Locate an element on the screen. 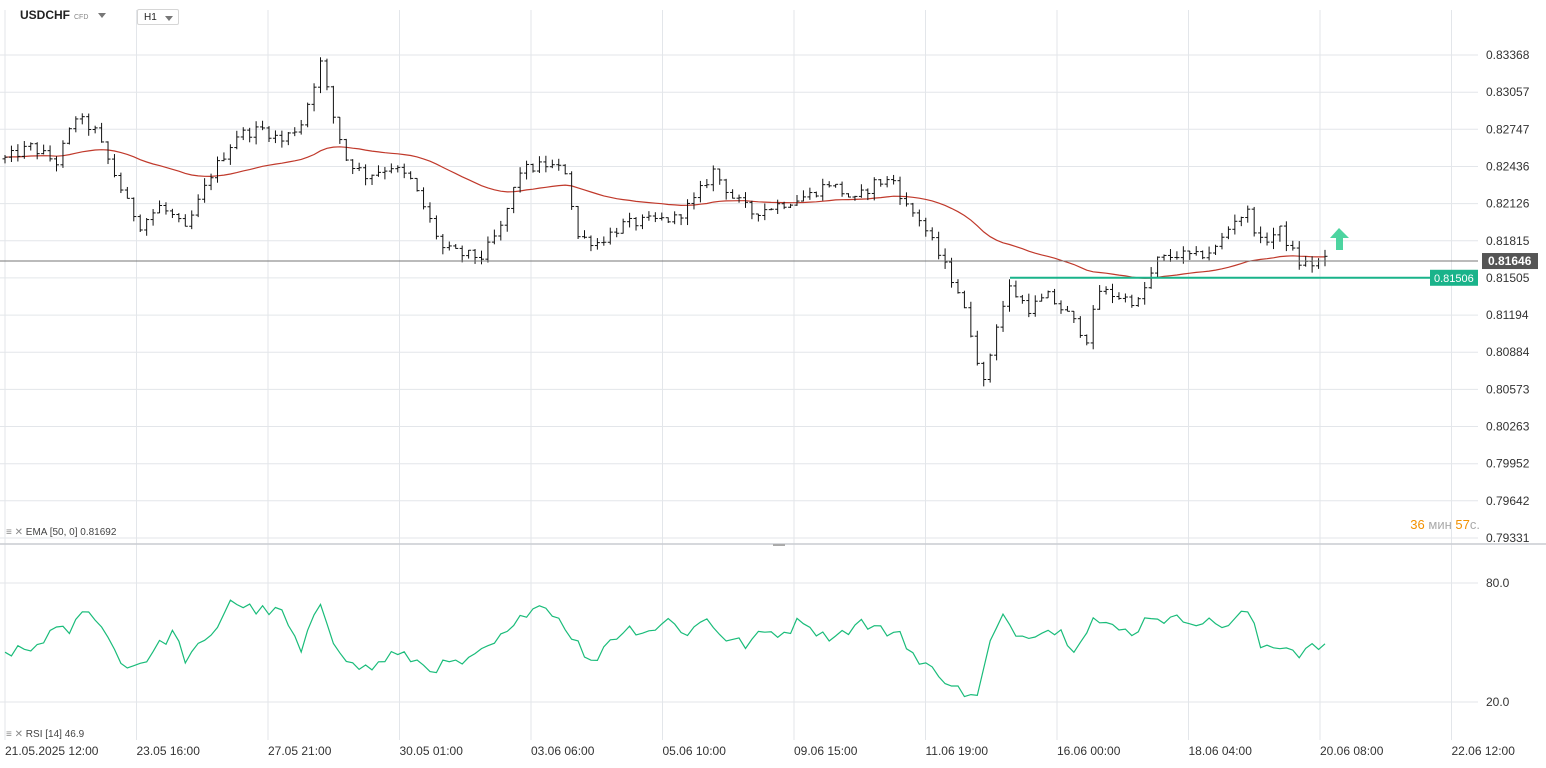  support-level-tag is located at coordinates (1454, 277).